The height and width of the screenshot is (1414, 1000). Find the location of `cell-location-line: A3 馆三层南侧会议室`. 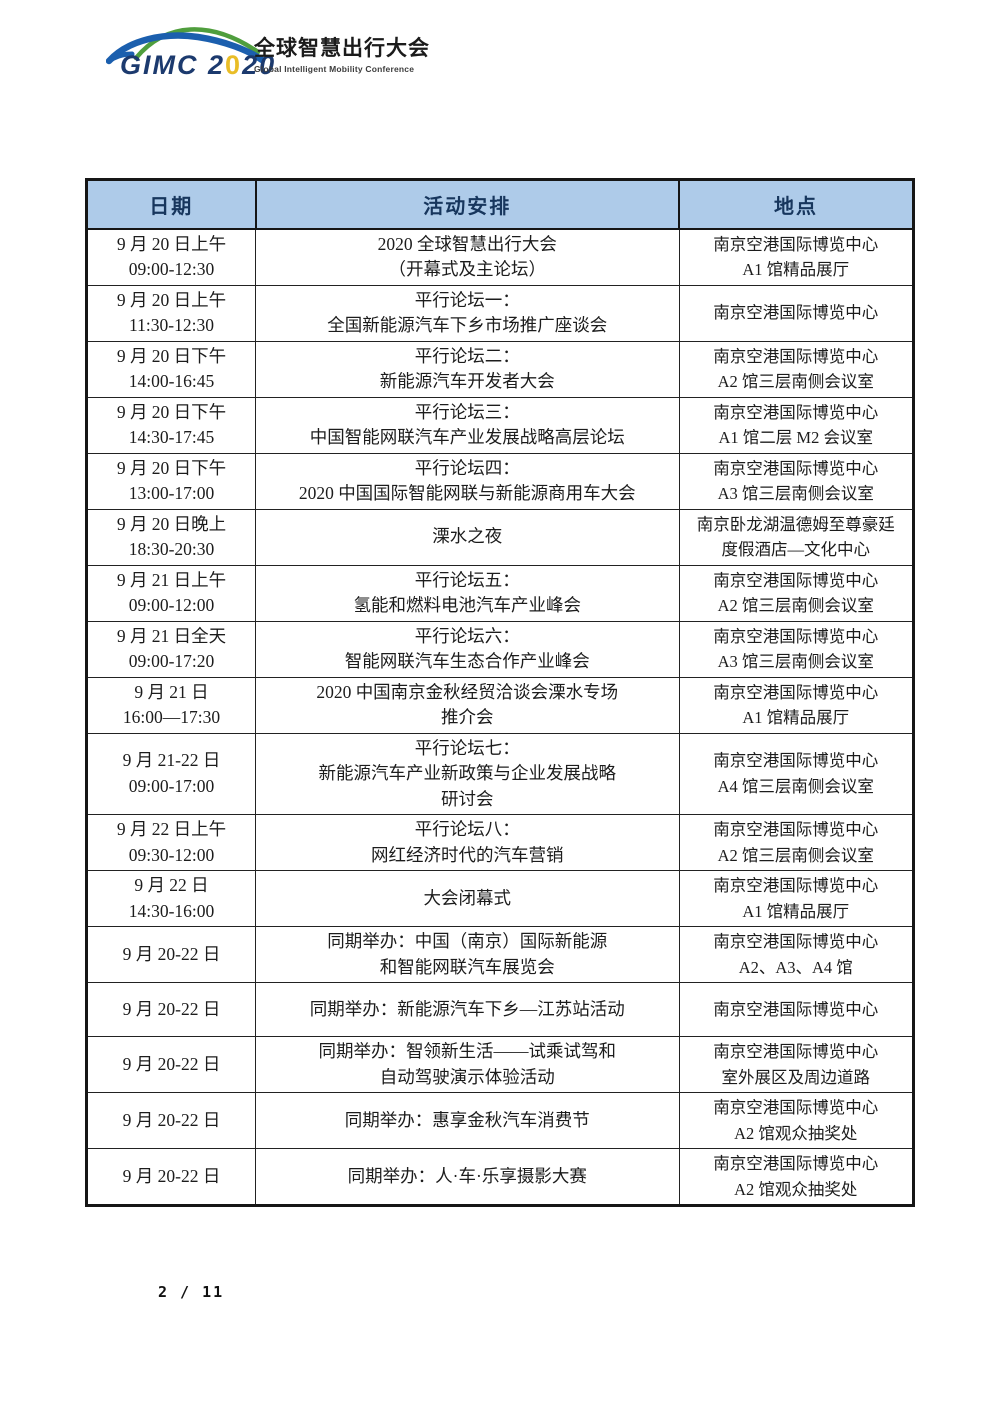

cell-location-line: A3 馆三层南侧会议室 is located at coordinates (795, 493).